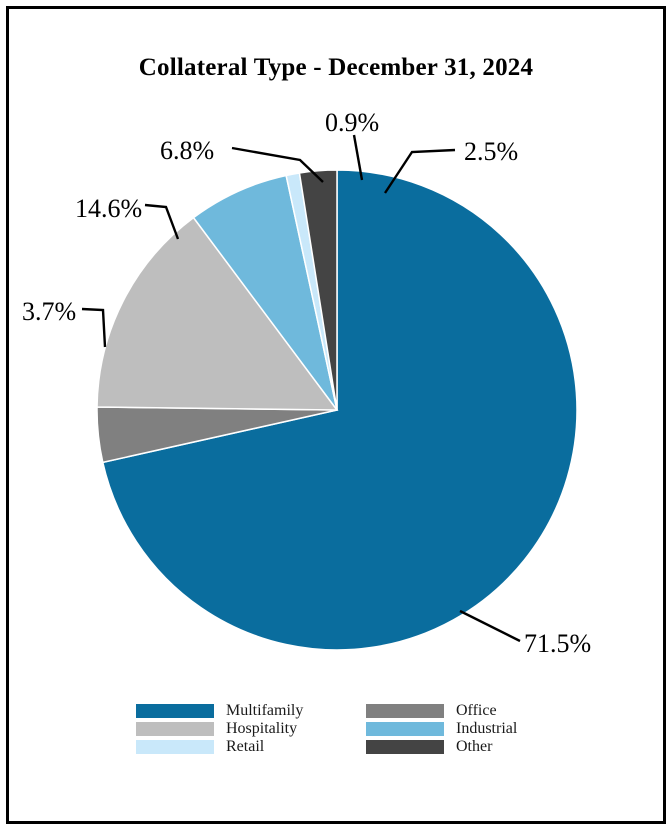  I want to click on legend-item-retail: Retail, so click(219, 746).